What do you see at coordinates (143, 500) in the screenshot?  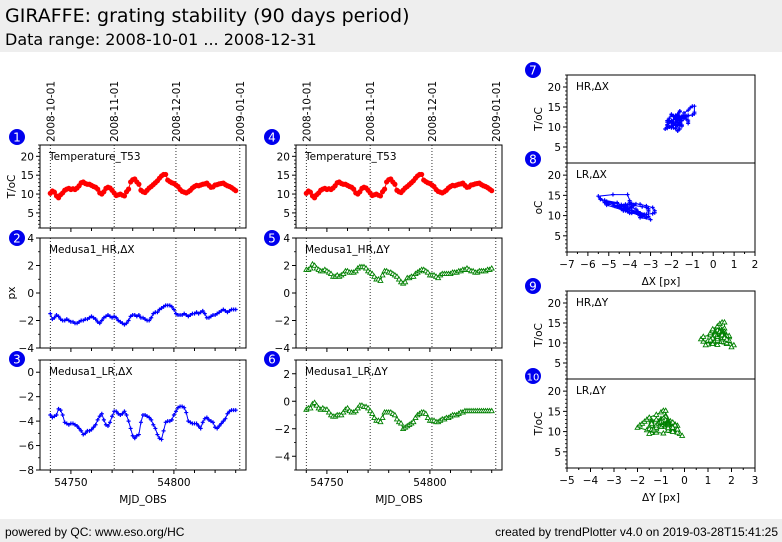 I see `x-axis-label: MJD_OBS` at bounding box center [143, 500].